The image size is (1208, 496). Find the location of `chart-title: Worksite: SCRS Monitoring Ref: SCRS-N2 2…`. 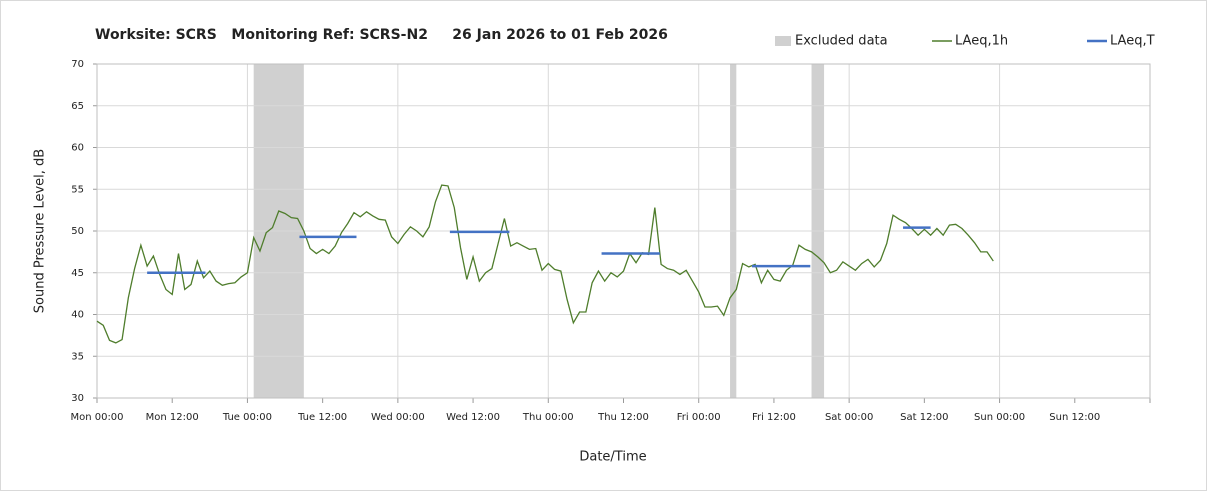

chart-title: Worksite: SCRS Monitoring Ref: SCRS-N2 2… is located at coordinates (381, 35).